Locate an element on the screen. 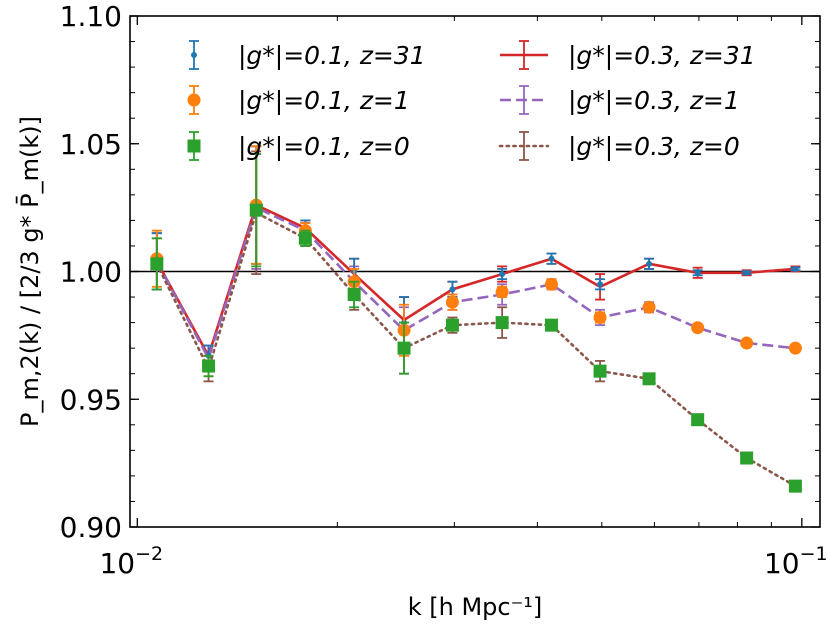  legend-entry: |g*|=0.1, z=0 is located at coordinates (298, 146).